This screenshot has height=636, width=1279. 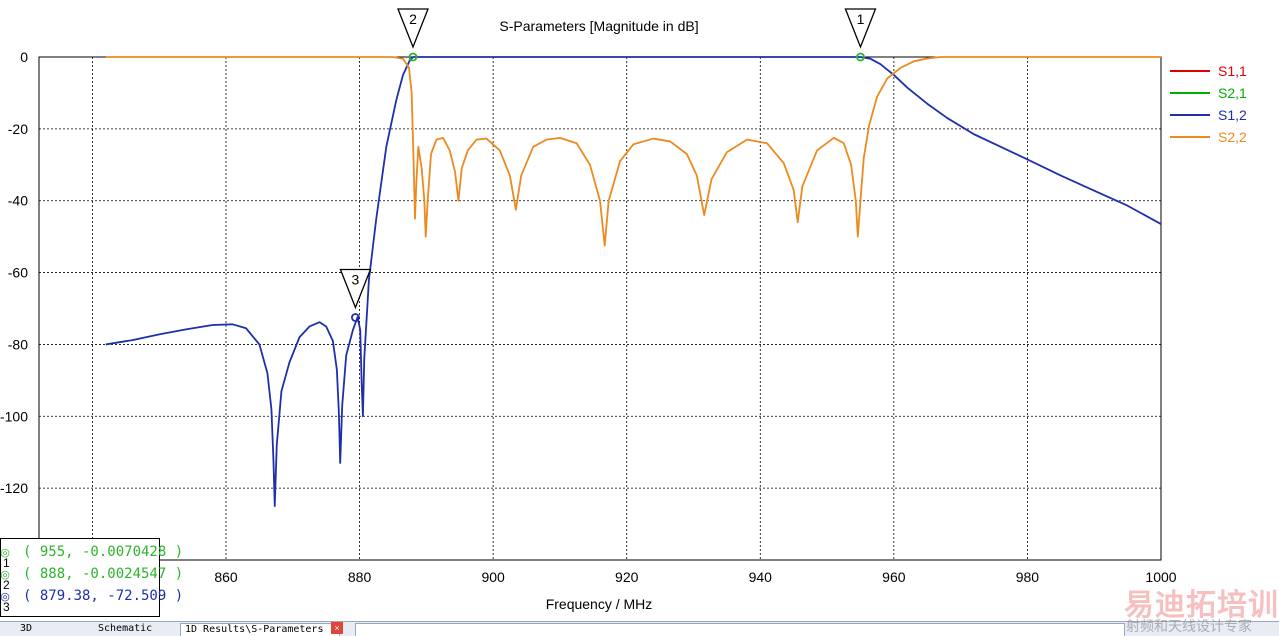 What do you see at coordinates (1208, 104) in the screenshot?
I see `legend: S1,1 S2,1 S1,2 S2,2` at bounding box center [1208, 104].